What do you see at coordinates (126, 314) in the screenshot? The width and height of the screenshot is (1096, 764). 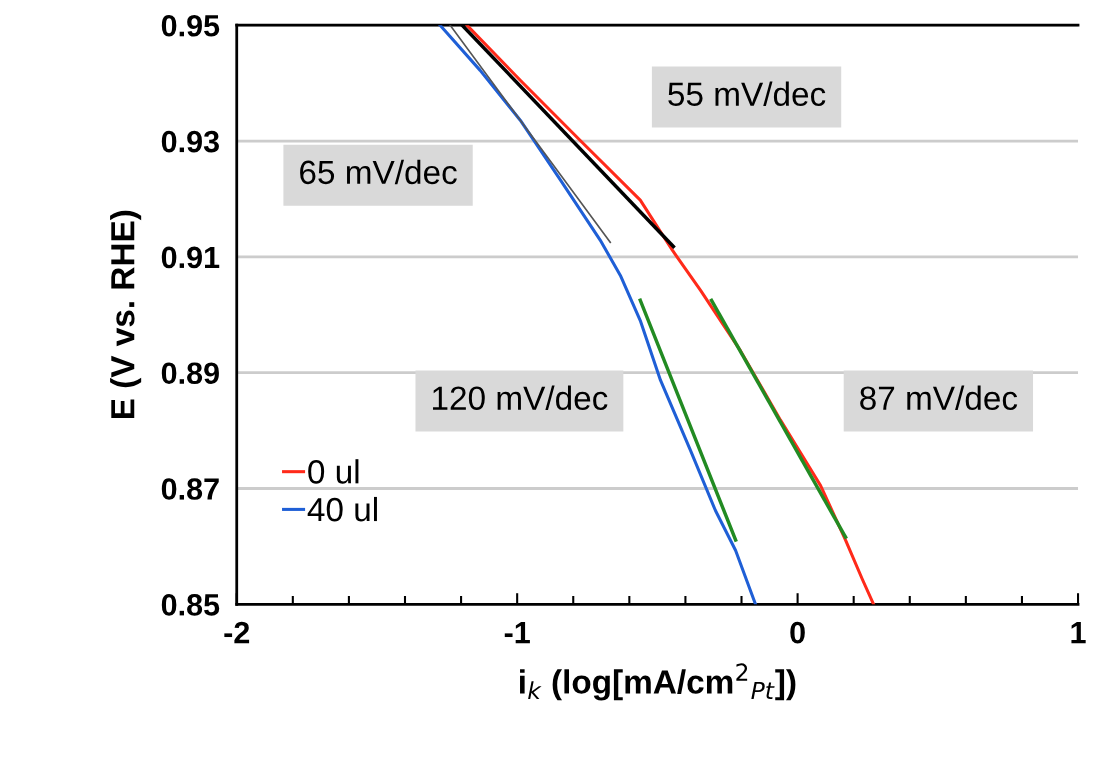 I see `y-axis-title: E (V vs. RHE)` at bounding box center [126, 314].